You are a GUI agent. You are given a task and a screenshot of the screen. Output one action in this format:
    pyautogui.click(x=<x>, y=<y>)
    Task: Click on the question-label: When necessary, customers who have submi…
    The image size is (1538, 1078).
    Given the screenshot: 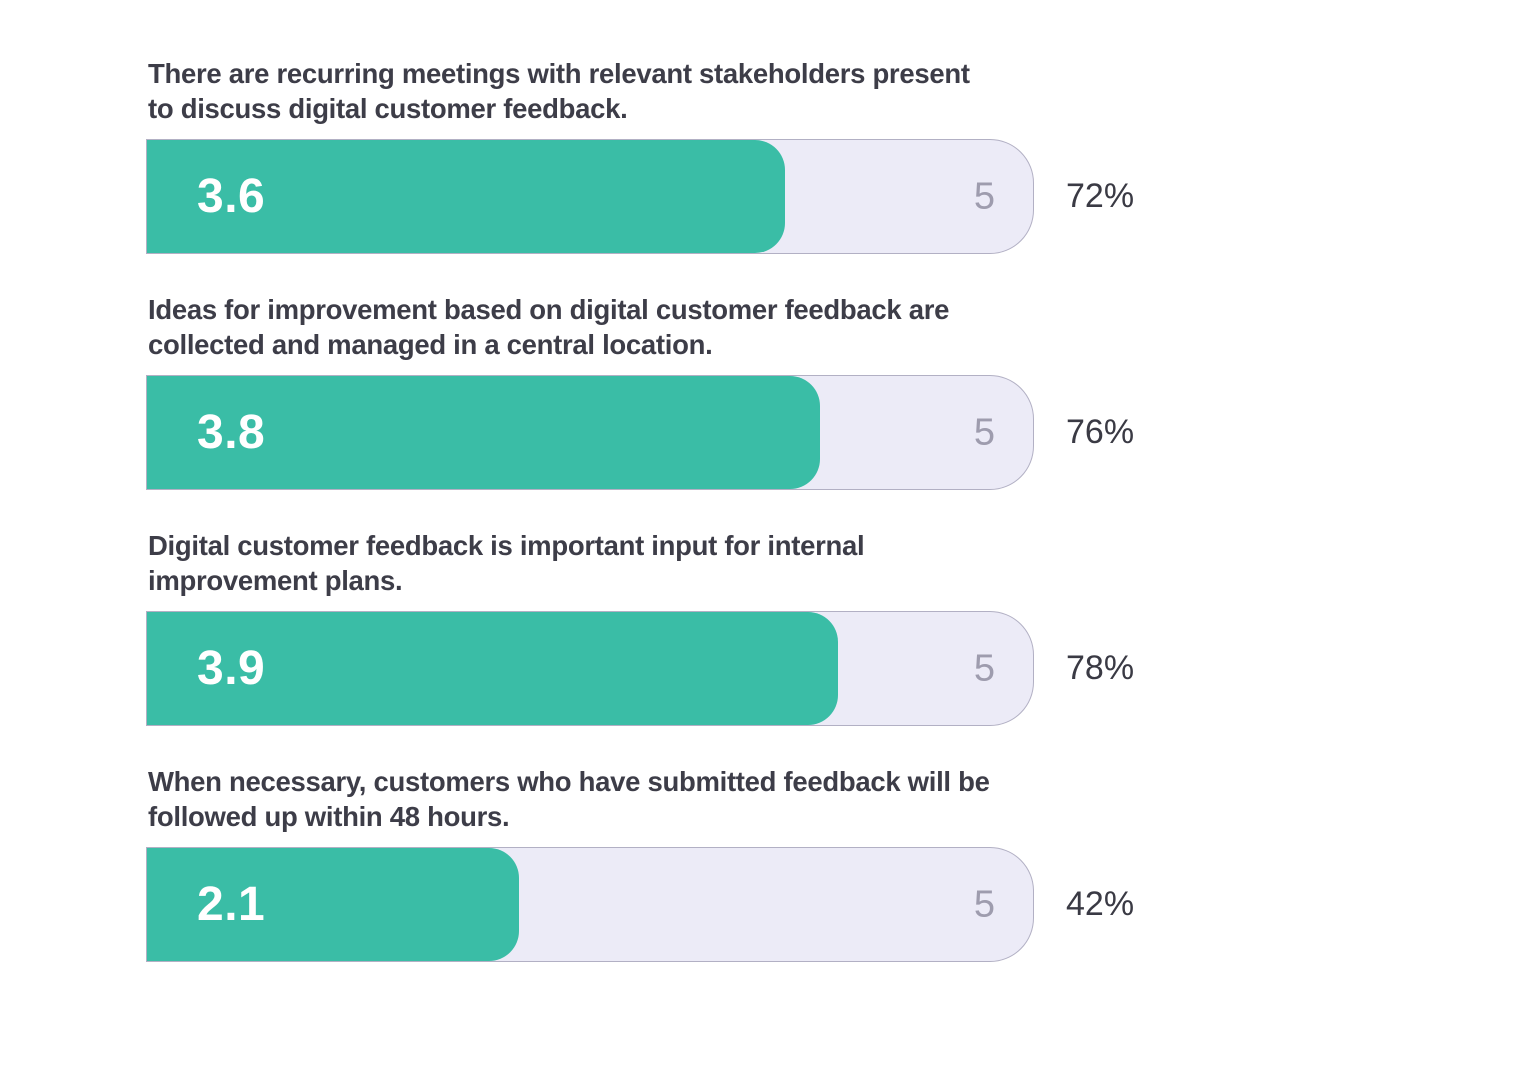 What is the action you would take?
    pyautogui.click(x=569, y=799)
    